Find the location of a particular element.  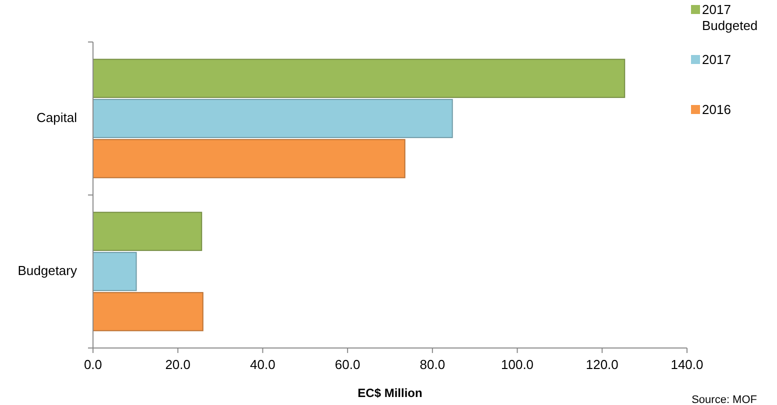

x-tick-label: 60.0 is located at coordinates (347, 364).